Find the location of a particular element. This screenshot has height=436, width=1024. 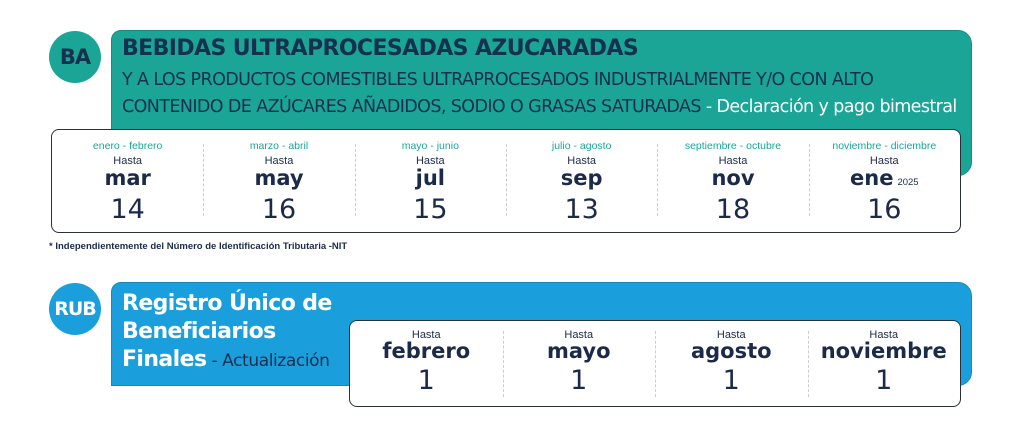

rub-month-label: agosto is located at coordinates (731, 351).